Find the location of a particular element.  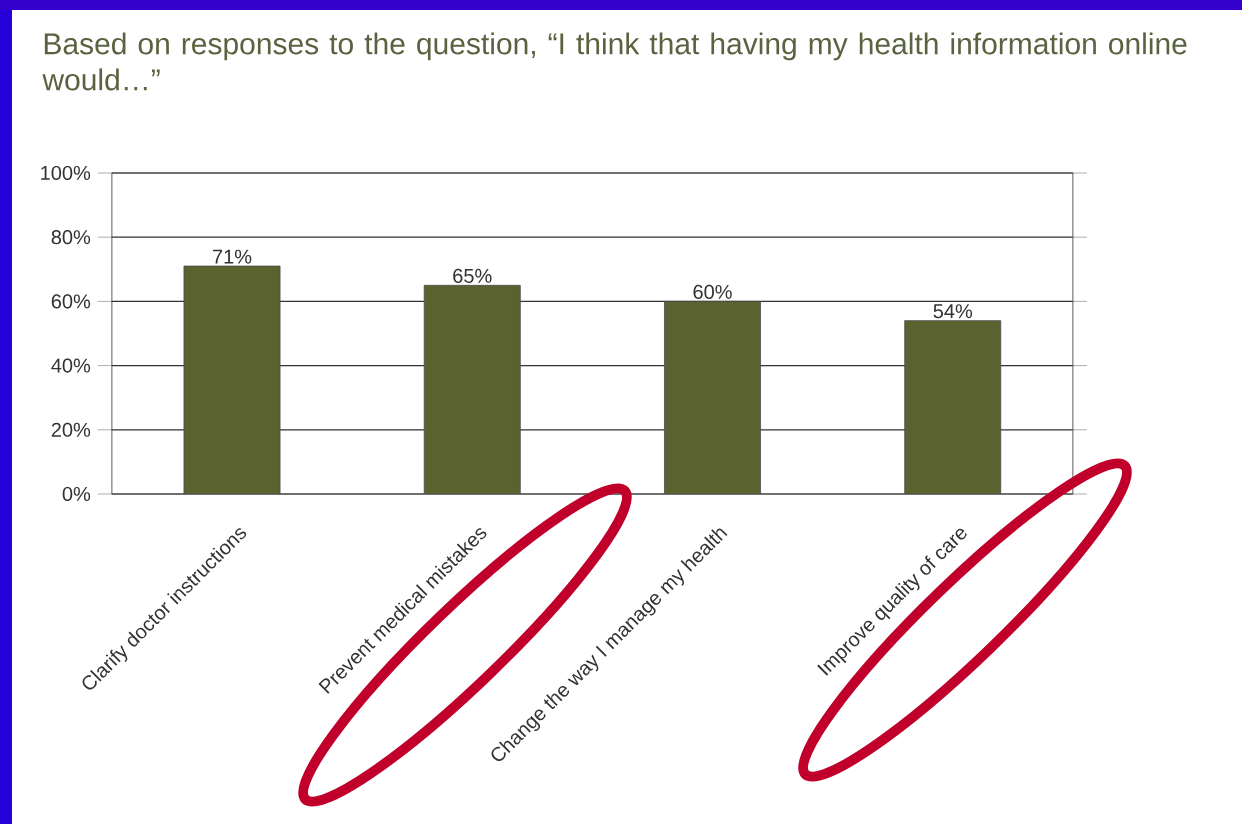

y-tick-label: 100% is located at coordinates (66, 173).